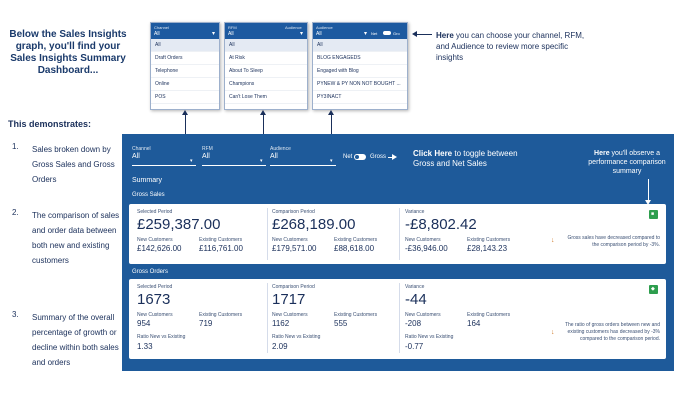  What do you see at coordinates (360, 31) in the screenshot?
I see `audience-dropdown-header: Audience All ▾ Net Gro` at bounding box center [360, 31].